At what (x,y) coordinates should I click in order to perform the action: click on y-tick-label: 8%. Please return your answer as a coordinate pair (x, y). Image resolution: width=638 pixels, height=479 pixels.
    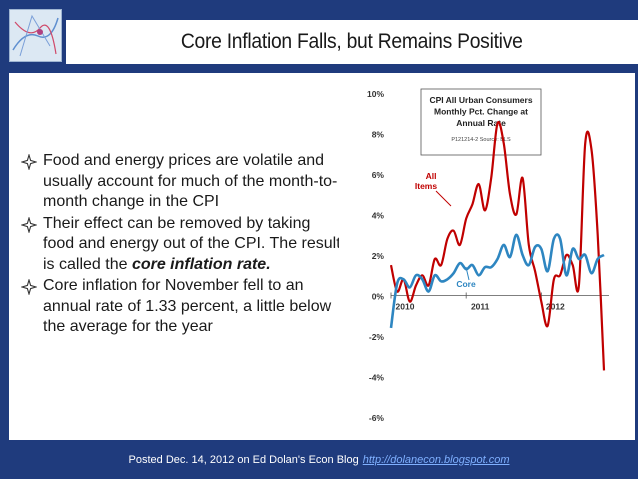
    Looking at the image, I should click on (378, 135).